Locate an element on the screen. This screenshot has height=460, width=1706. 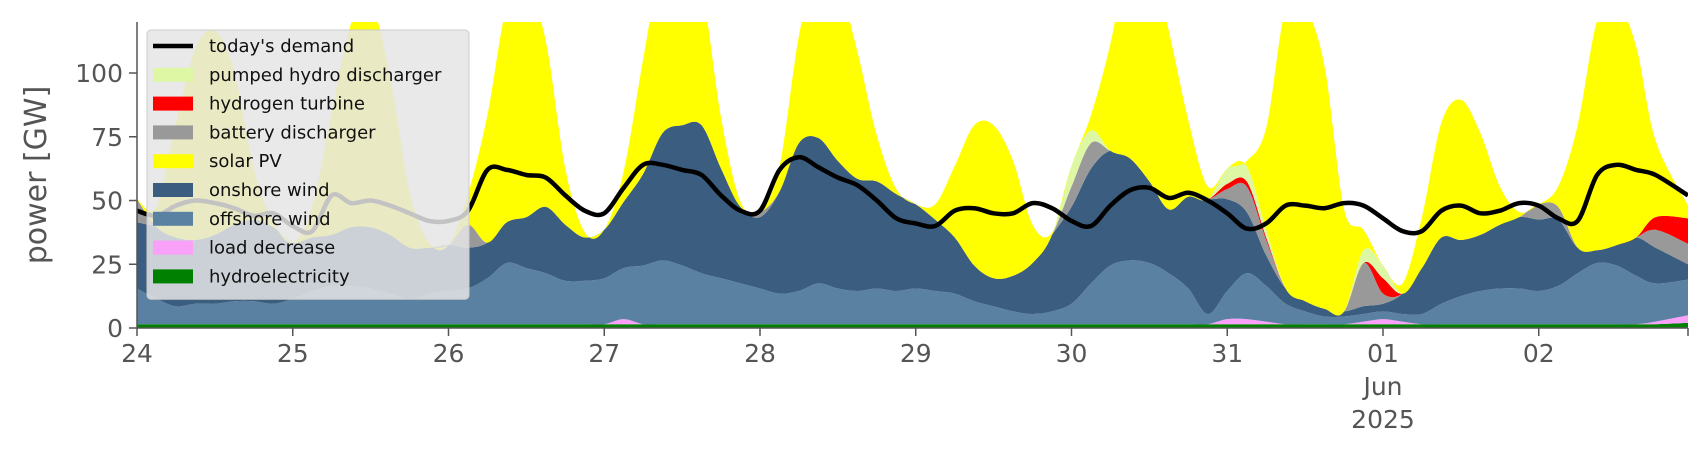
area-hydroelectricity is located at coordinates (912, 325).